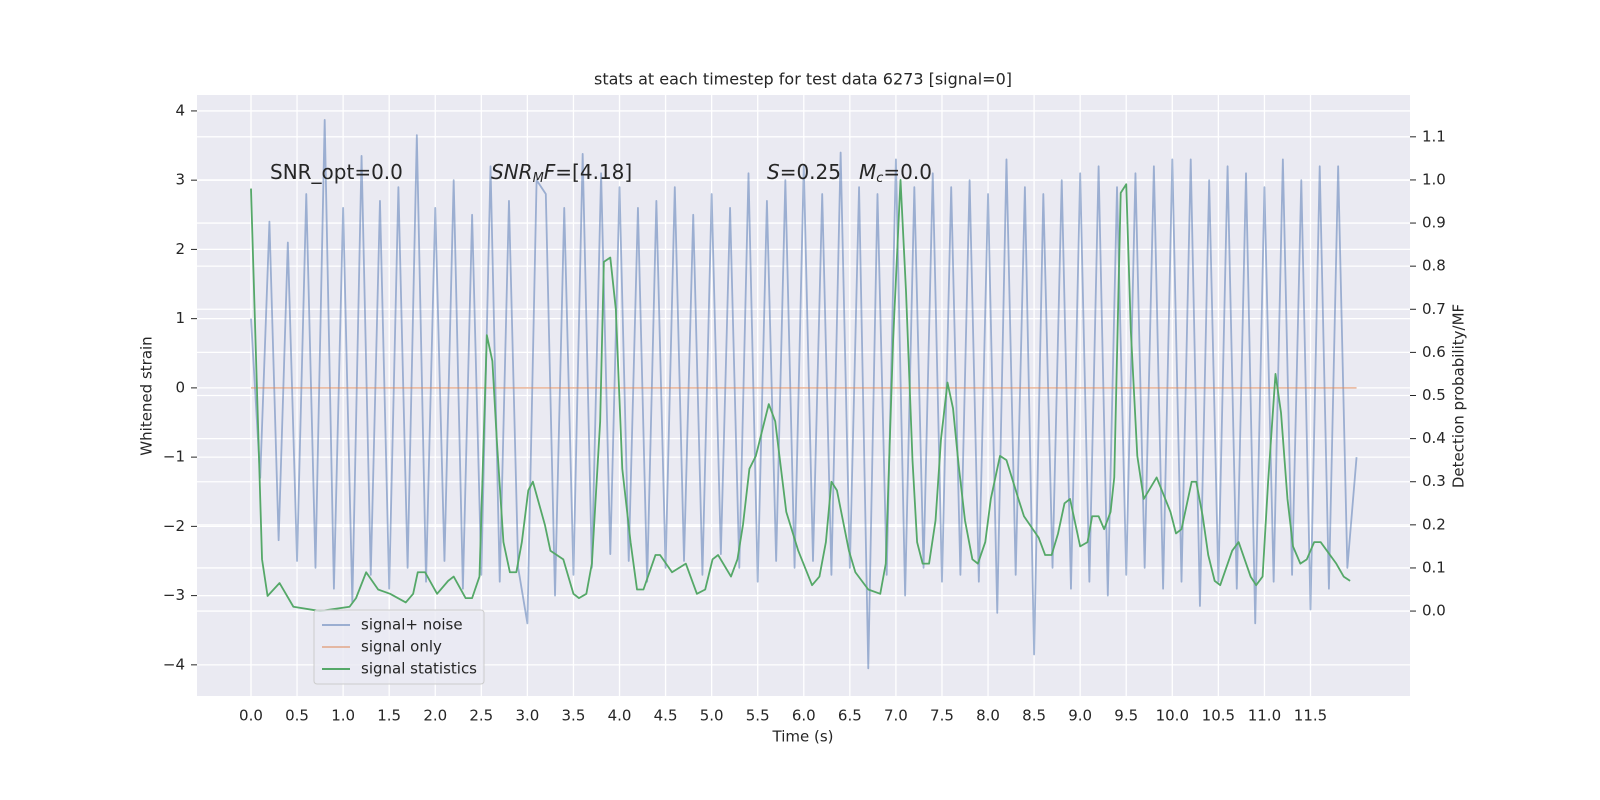 This screenshot has width=1600, height=800. What do you see at coordinates (343, 716) in the screenshot?
I see `x-tick-label: 1.0` at bounding box center [343, 716].